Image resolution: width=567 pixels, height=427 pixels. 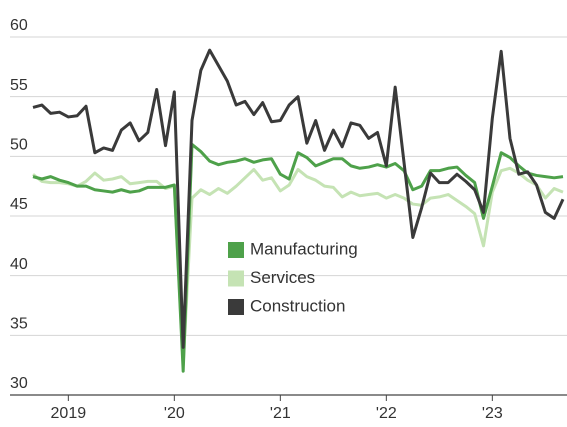 What do you see at coordinates (297, 305) in the screenshot?
I see `legend-label: Construction` at bounding box center [297, 305].